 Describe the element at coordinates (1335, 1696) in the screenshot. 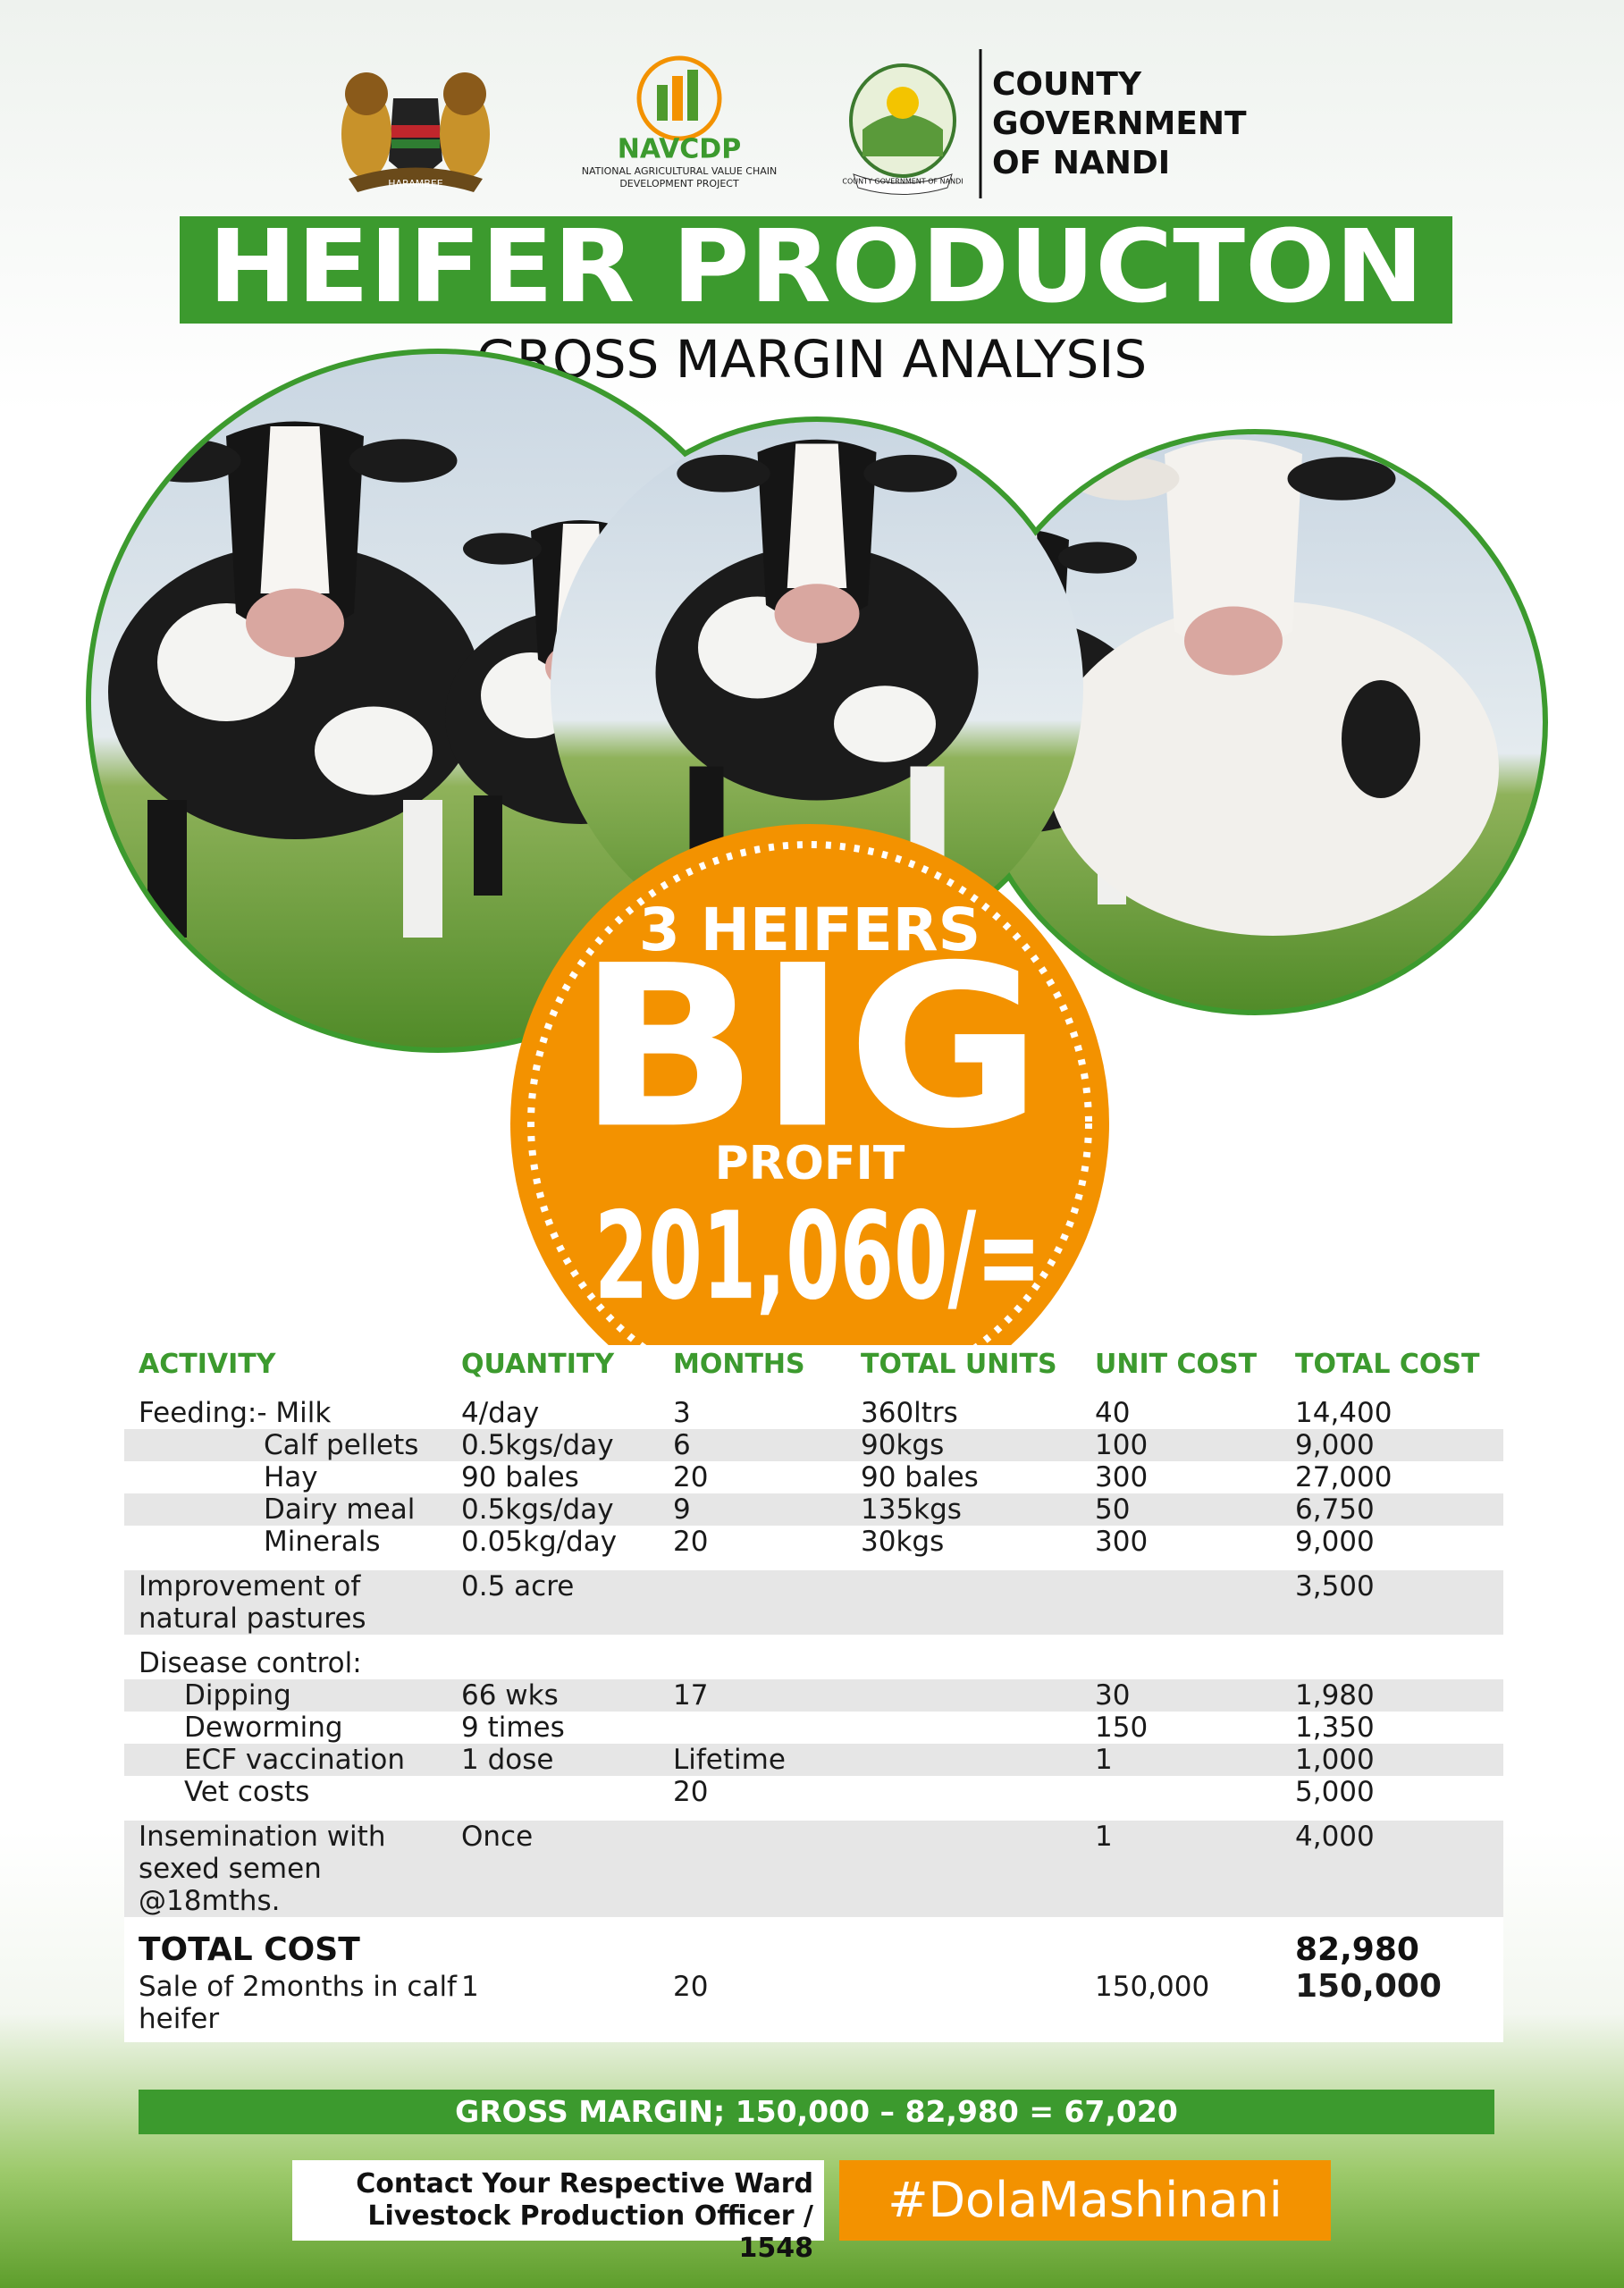

I see `cell-total-cost: 1,980` at that location.